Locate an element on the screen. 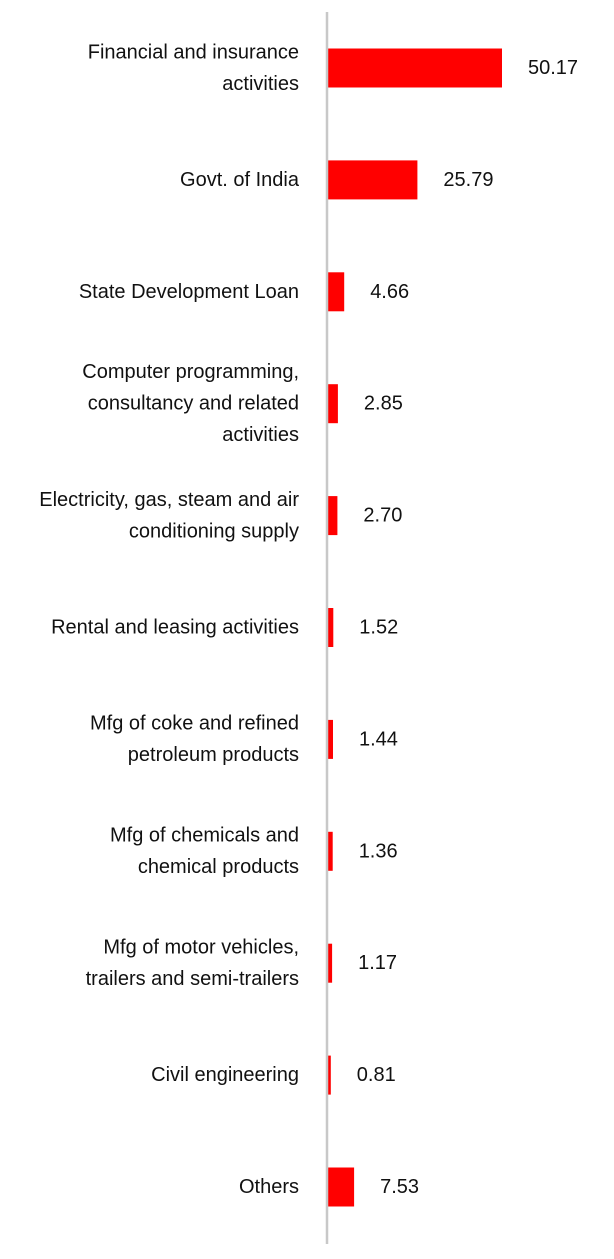 The image size is (614, 1259). value-label-financial-and-insurance-activities: 50.17 is located at coordinates (553, 68).